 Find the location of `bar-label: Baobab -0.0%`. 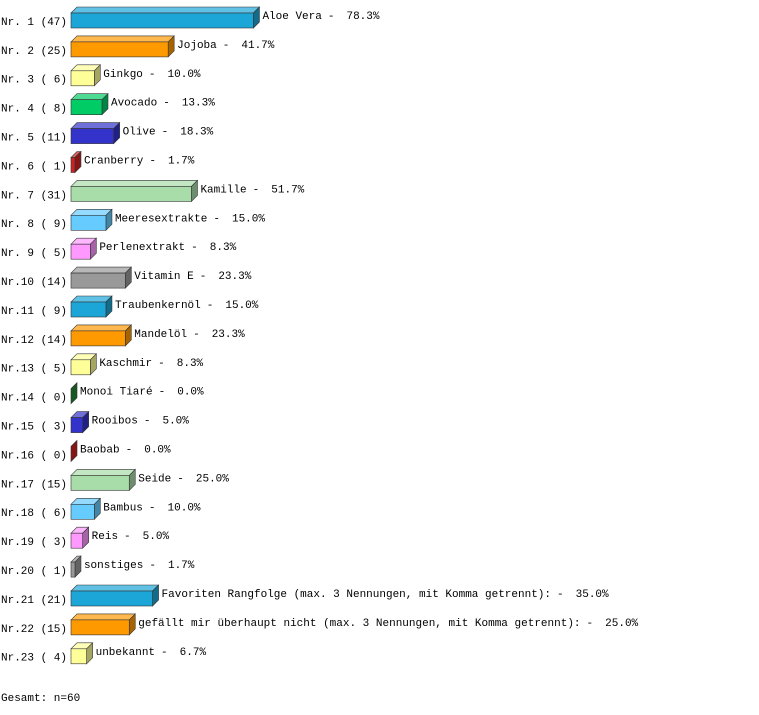

bar-label: Baobab -0.0% is located at coordinates (125, 450).